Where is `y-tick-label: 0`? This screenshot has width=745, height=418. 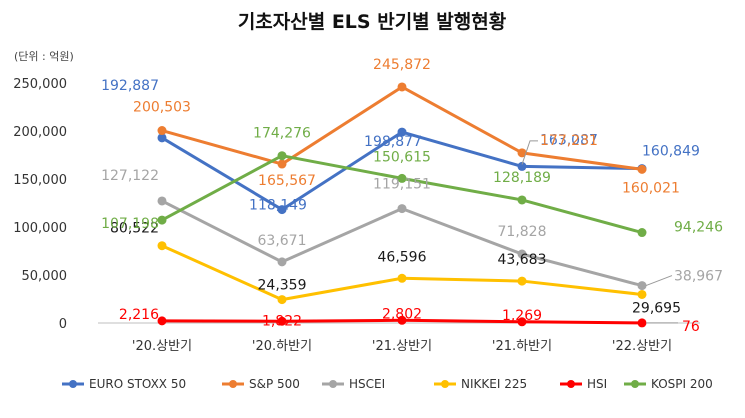 y-tick-label: 0 is located at coordinates (63, 324).